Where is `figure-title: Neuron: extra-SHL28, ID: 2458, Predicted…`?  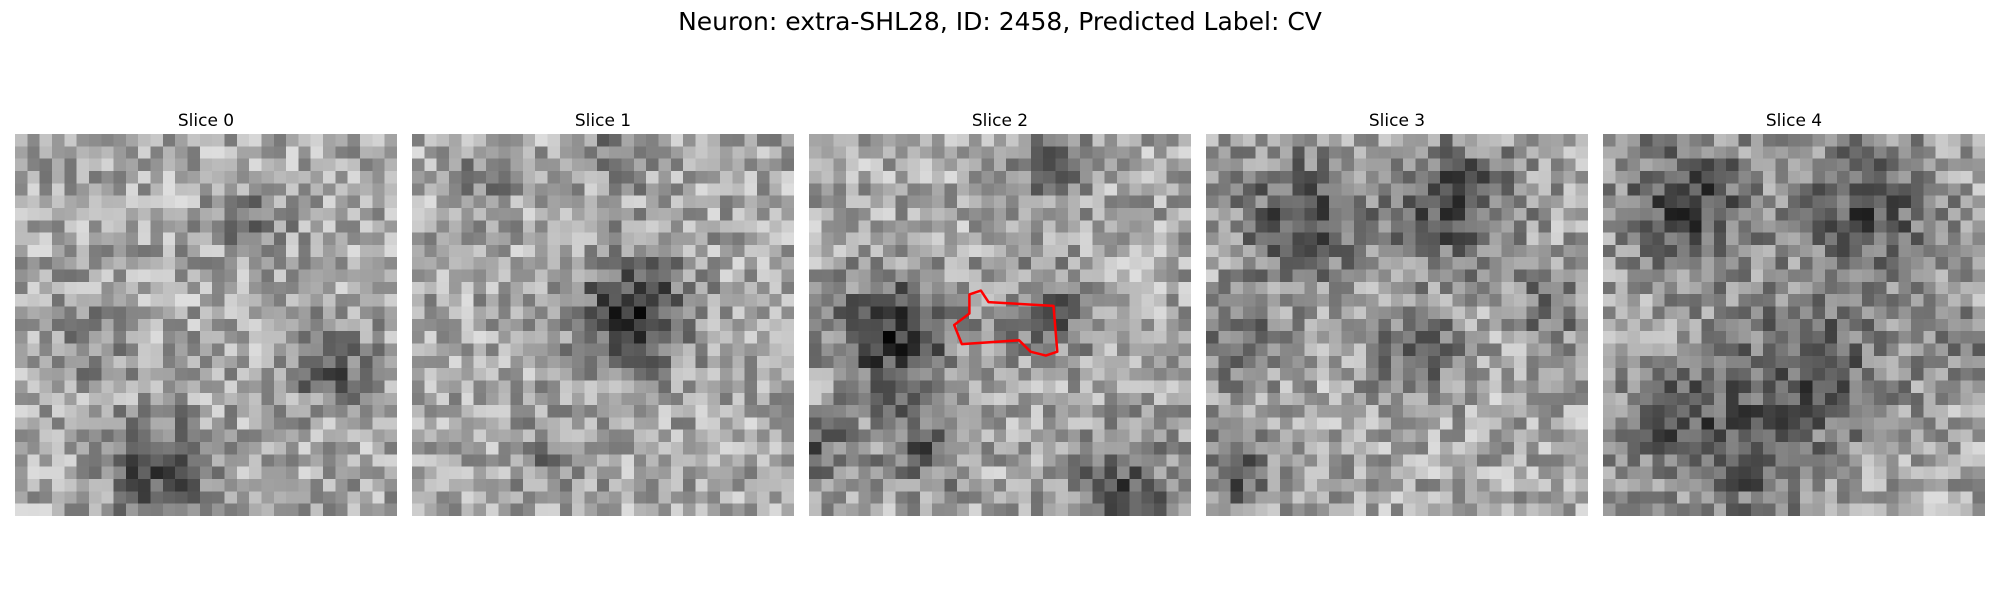
figure-title: Neuron: extra-SHL28, ID: 2458, Predicted… is located at coordinates (1000, 21).